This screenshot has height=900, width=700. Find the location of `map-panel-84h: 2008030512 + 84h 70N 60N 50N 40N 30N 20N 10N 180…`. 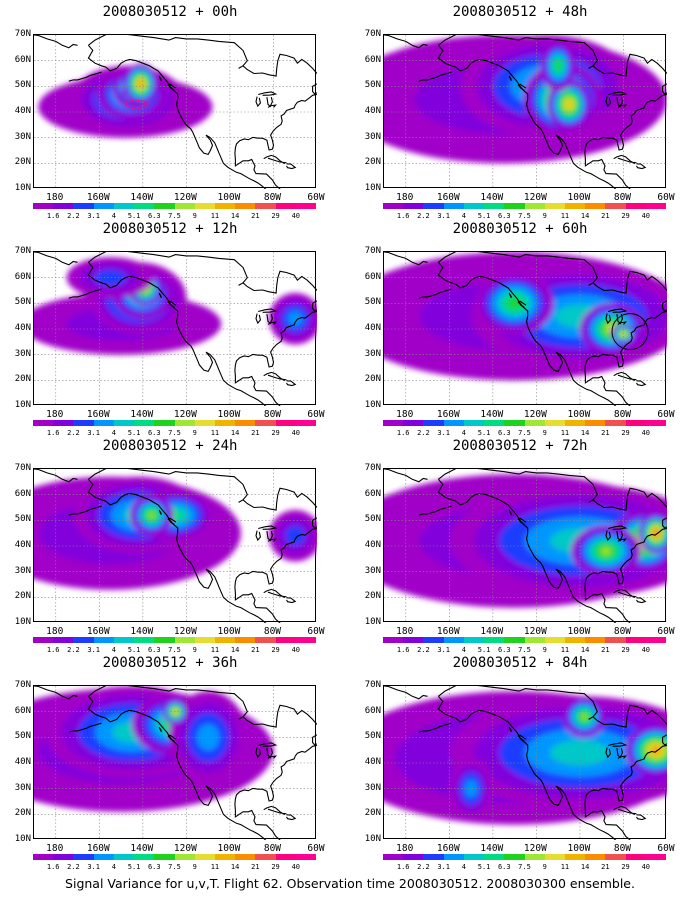

map-panel-84h: 2008030512 + 84h 70N 60N 50N 40N 30N 20N 10N 180… is located at coordinates (520, 762).